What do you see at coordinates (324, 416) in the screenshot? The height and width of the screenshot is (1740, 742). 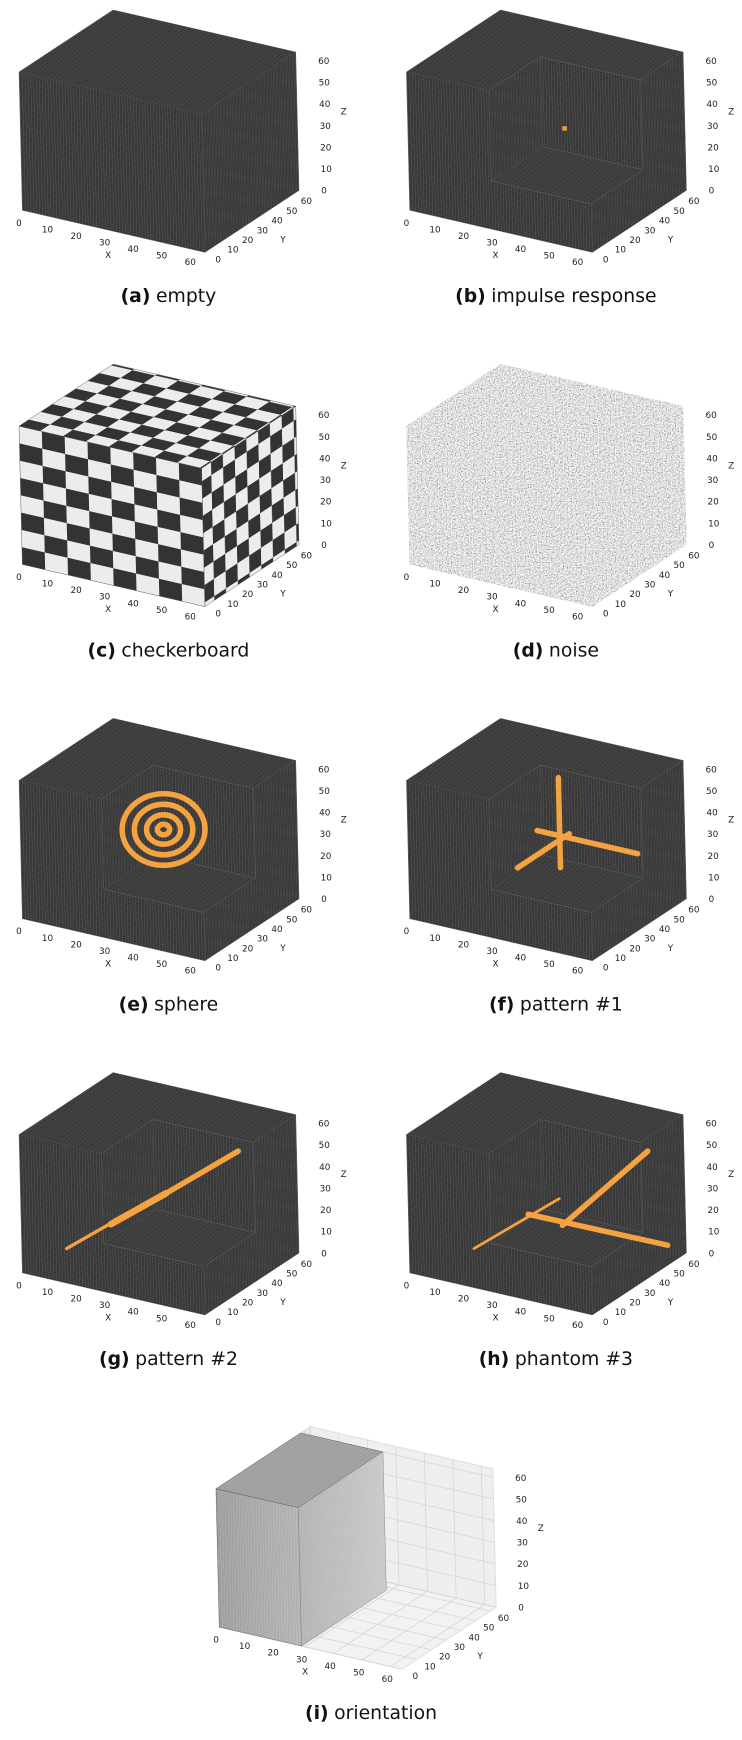 I see `z-tick-label: 60` at bounding box center [324, 416].